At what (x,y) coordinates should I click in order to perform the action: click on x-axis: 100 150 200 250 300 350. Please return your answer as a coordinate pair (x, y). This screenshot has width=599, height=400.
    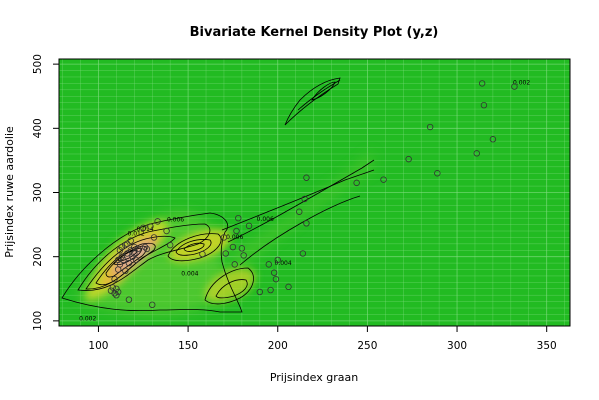
    Looking at the image, I should click on (322, 339).